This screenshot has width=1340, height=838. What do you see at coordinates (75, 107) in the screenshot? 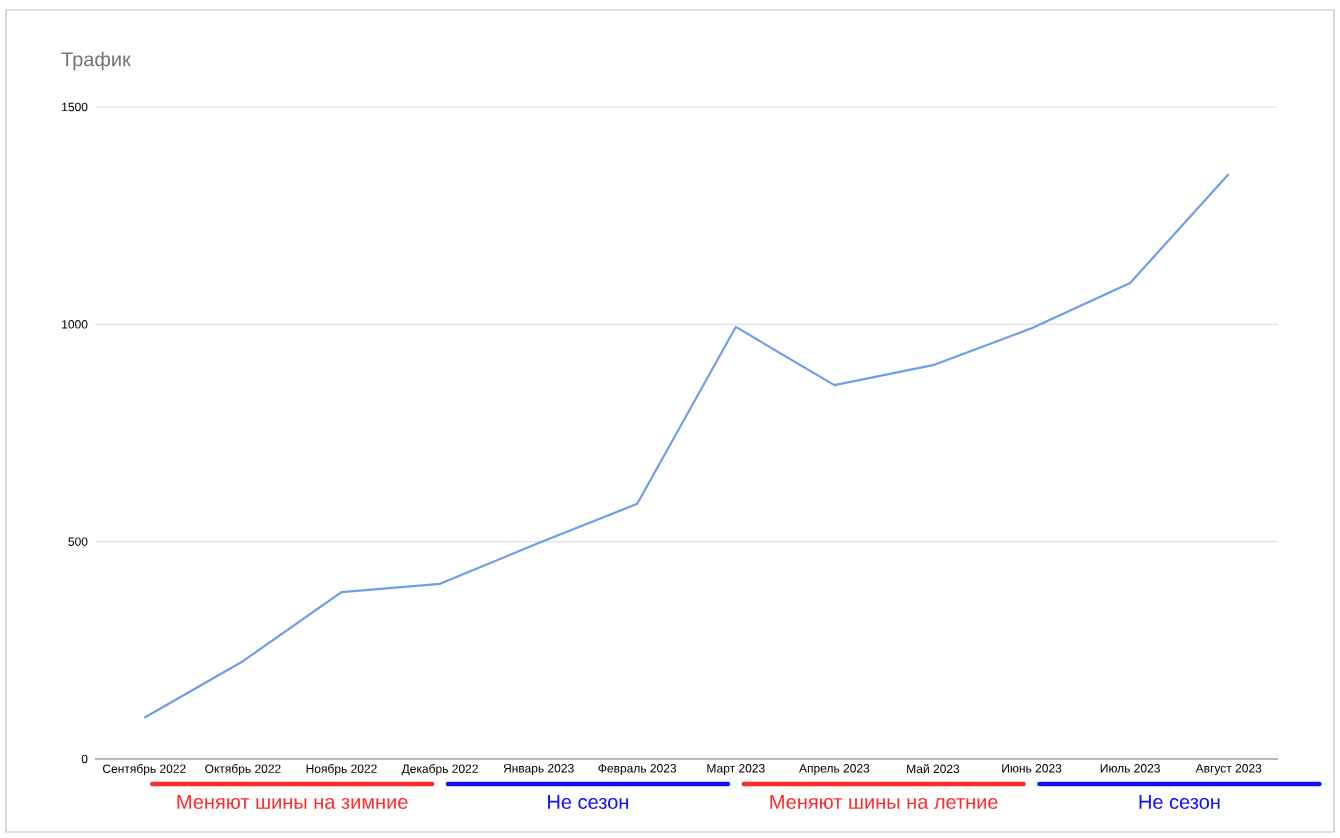
I see `y-tick-label: 1500` at bounding box center [75, 107].